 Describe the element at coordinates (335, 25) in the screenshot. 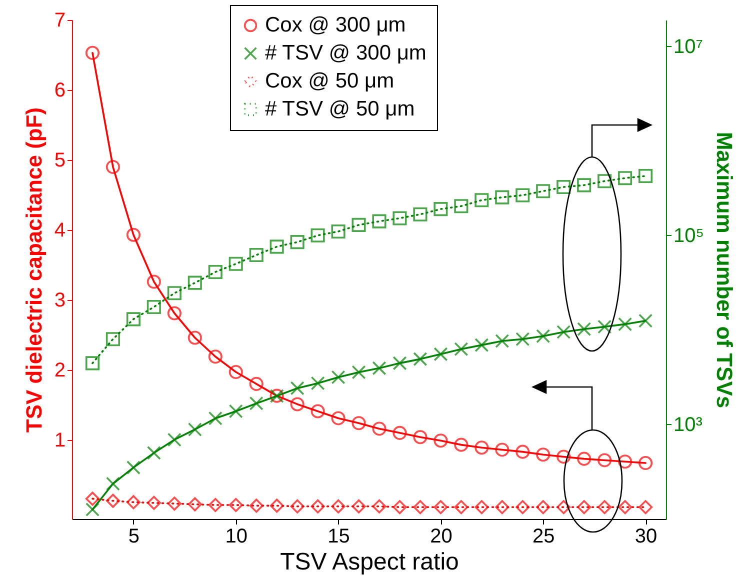

I see `legend-label: Cox @ 300 μm` at that location.